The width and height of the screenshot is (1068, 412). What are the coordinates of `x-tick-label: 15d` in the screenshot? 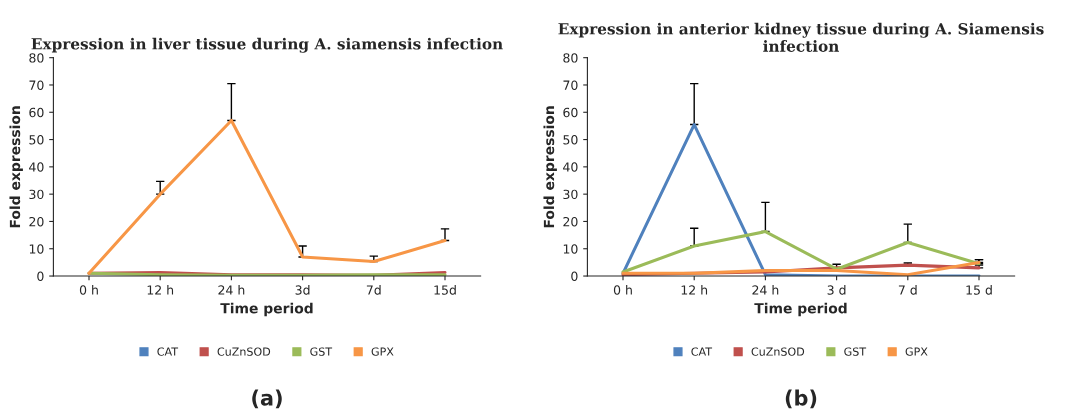 It's located at (445, 290).